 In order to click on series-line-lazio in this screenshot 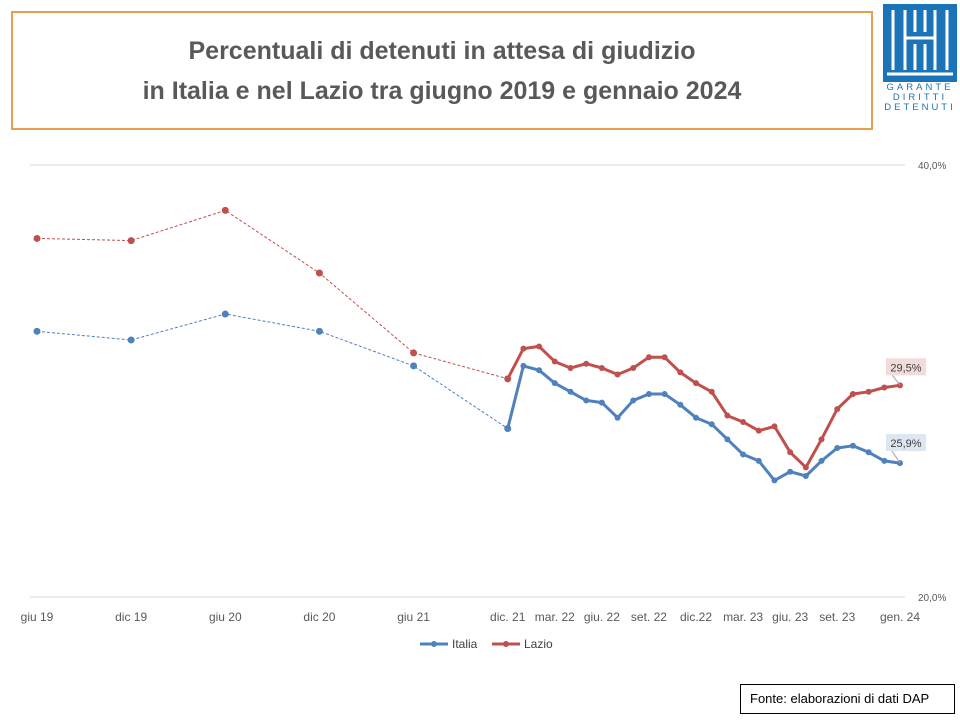, I will do `click(703, 406)`.